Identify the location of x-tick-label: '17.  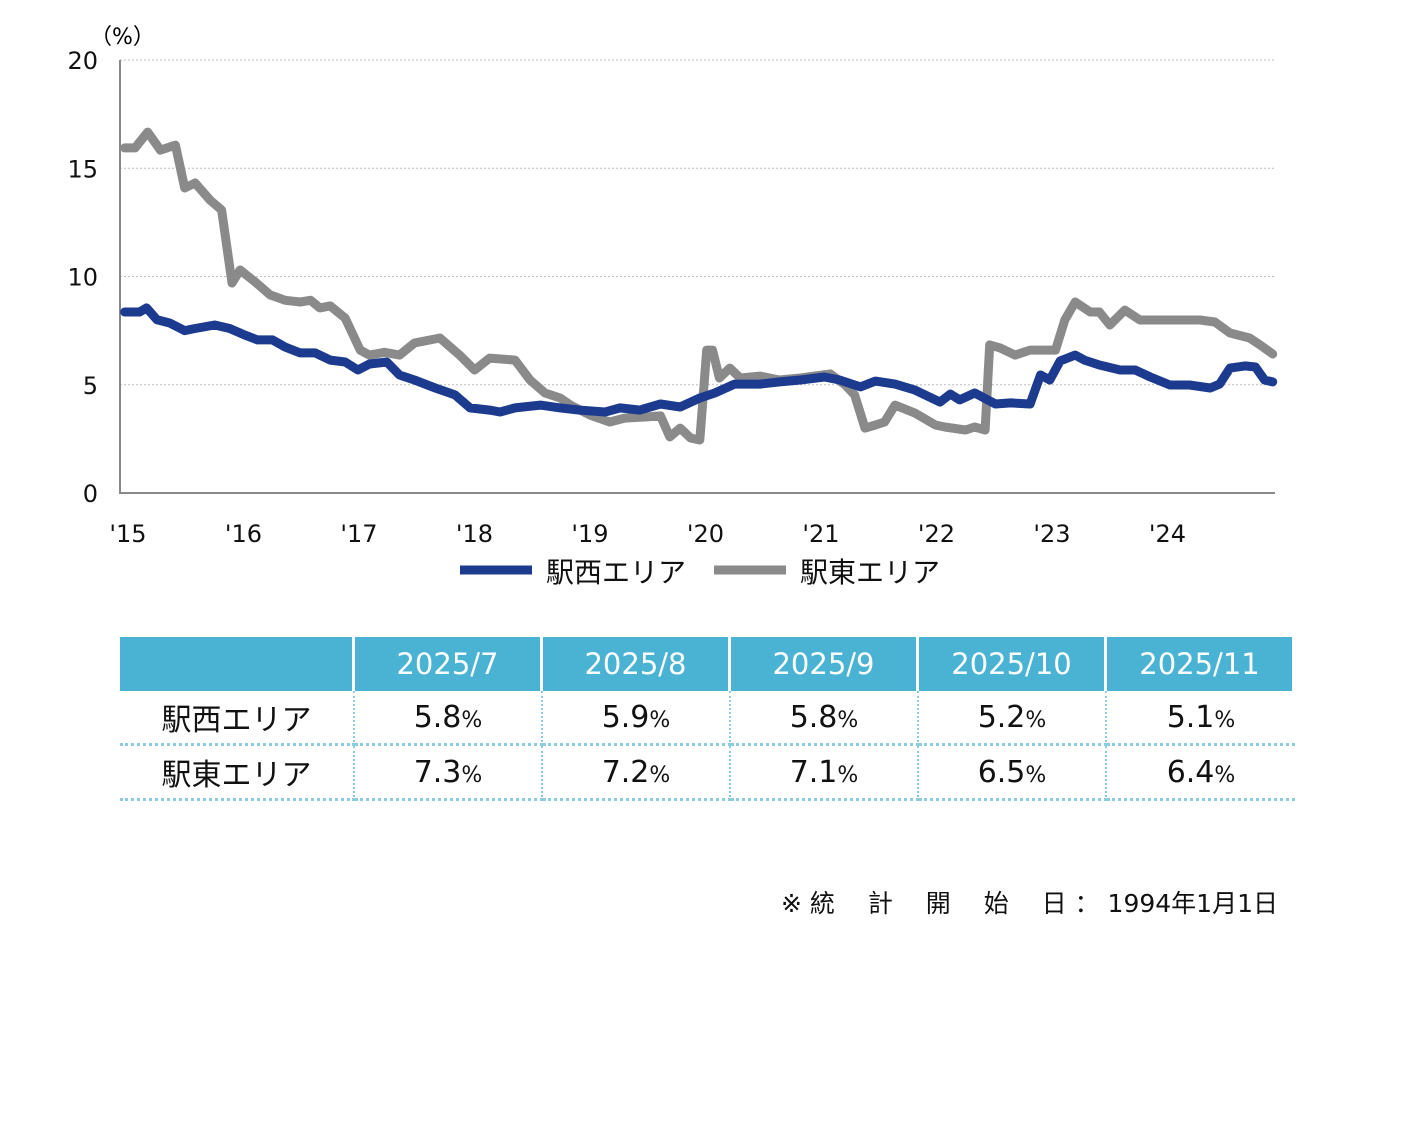
(358, 534).